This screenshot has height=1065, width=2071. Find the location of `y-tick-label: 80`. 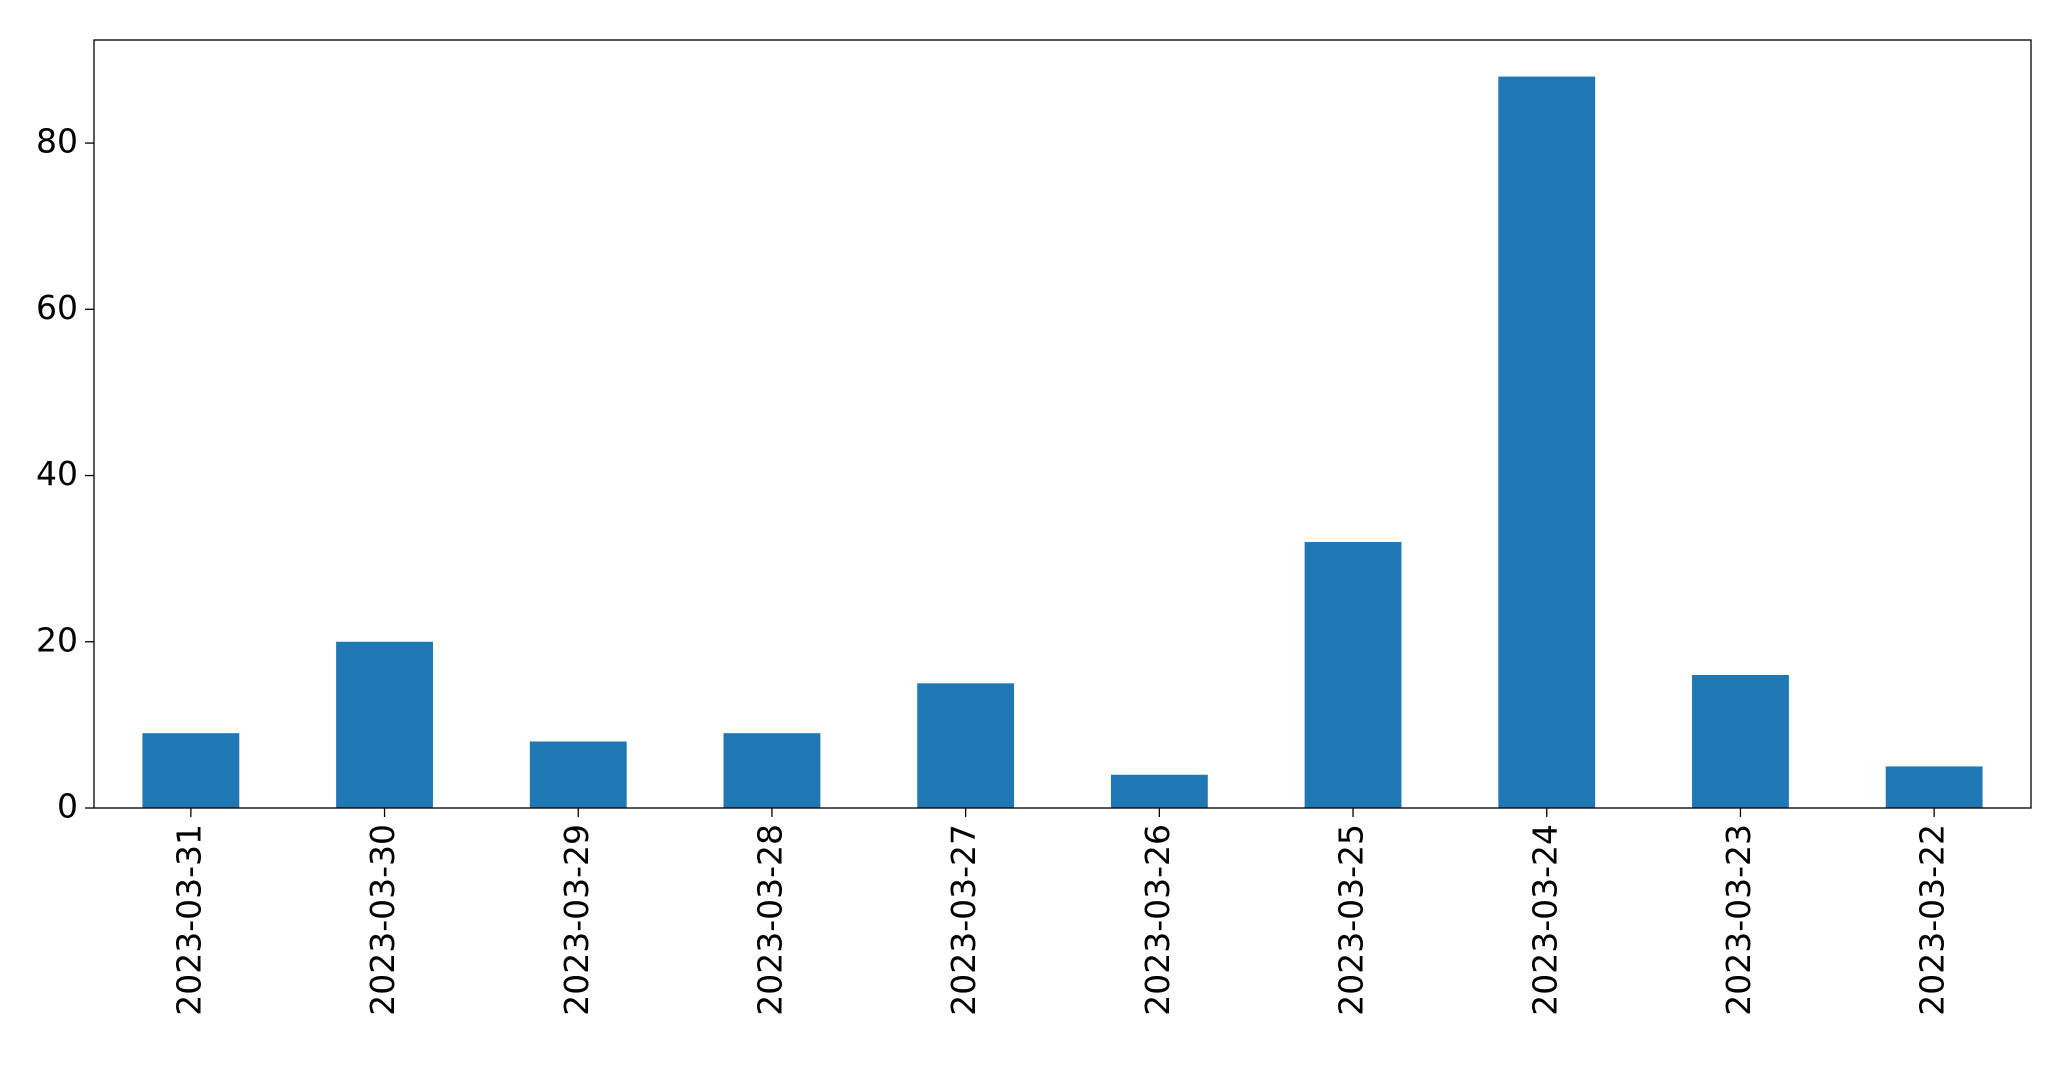

y-tick-label: 80 is located at coordinates (57, 141).